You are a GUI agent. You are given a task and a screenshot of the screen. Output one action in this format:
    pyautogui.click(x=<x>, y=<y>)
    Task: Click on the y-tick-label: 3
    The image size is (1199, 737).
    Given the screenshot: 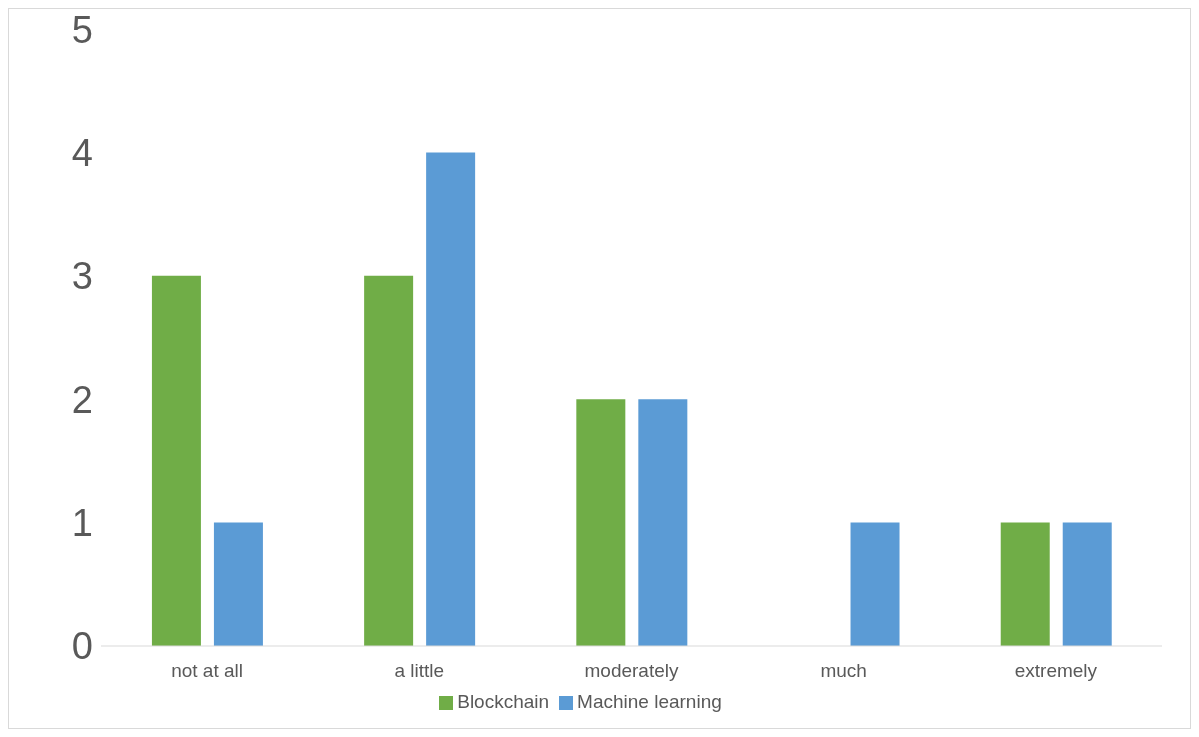 What is the action you would take?
    pyautogui.click(x=82, y=276)
    